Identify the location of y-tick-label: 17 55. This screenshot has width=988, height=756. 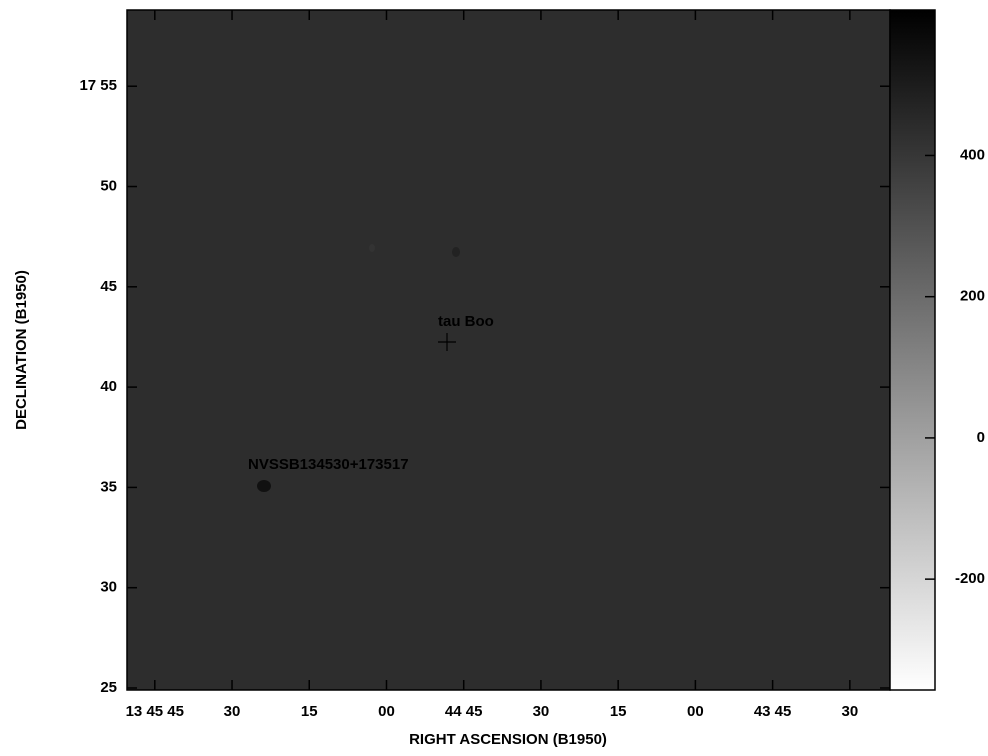
(98, 85).